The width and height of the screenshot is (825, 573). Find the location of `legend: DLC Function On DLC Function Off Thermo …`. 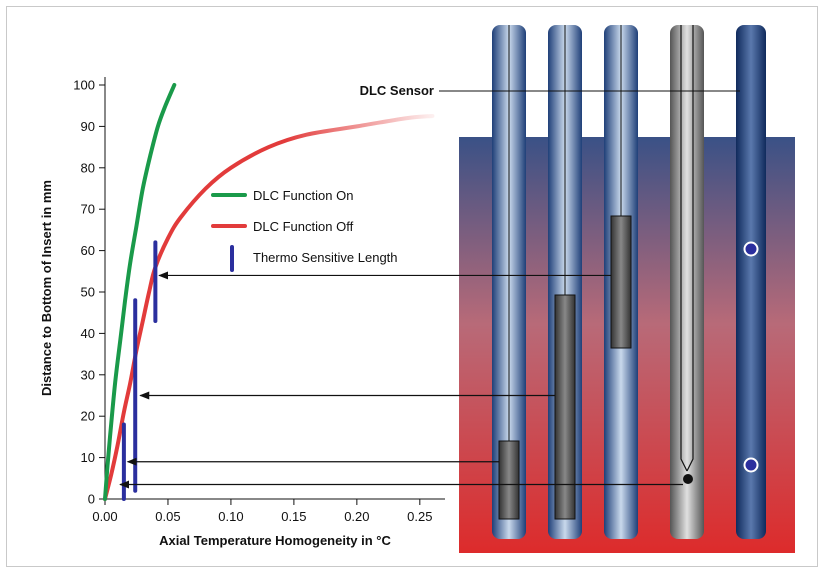

legend: DLC Function On DLC Function Off Thermo … is located at coordinates (304, 230).